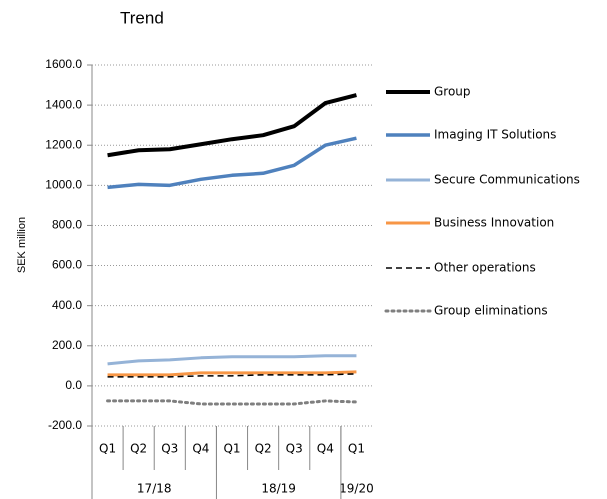 This screenshot has height=499, width=607. I want to click on group-label: 18/19, so click(278, 489).